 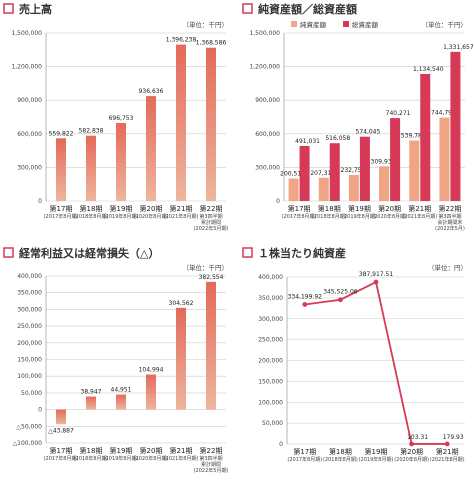 What do you see at coordinates (211, 228) in the screenshot?
I see `x-tick-sublabel: (2022年5月期)` at bounding box center [211, 228].